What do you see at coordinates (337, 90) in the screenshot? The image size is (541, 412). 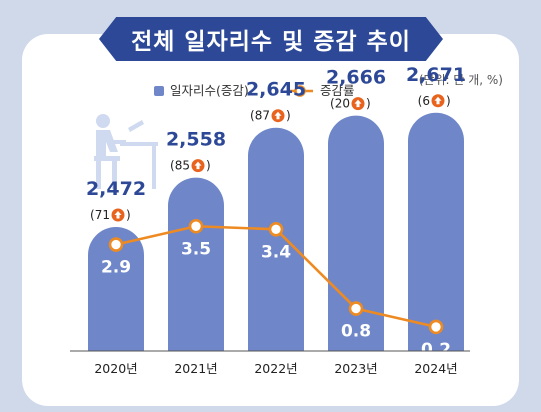 I see `legend-line-label: 증감률` at bounding box center [337, 90].